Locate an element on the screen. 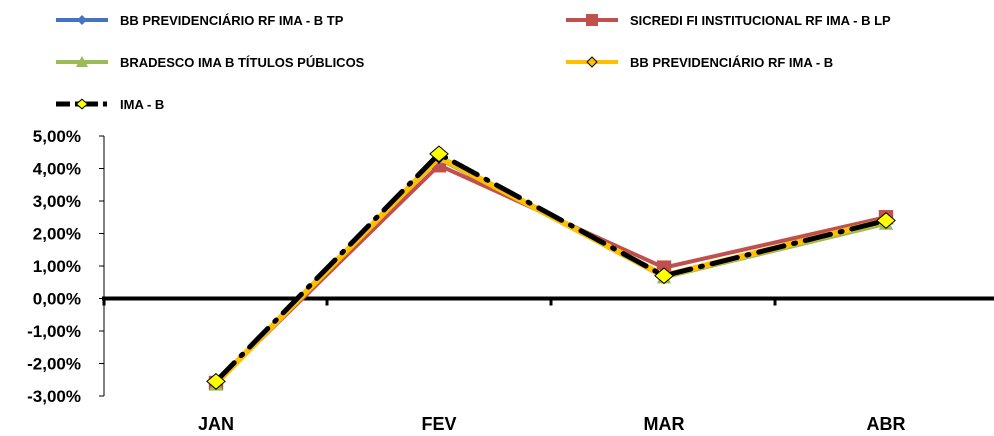 This screenshot has height=436, width=994. y-tick-label: 5,00% is located at coordinates (57, 136).